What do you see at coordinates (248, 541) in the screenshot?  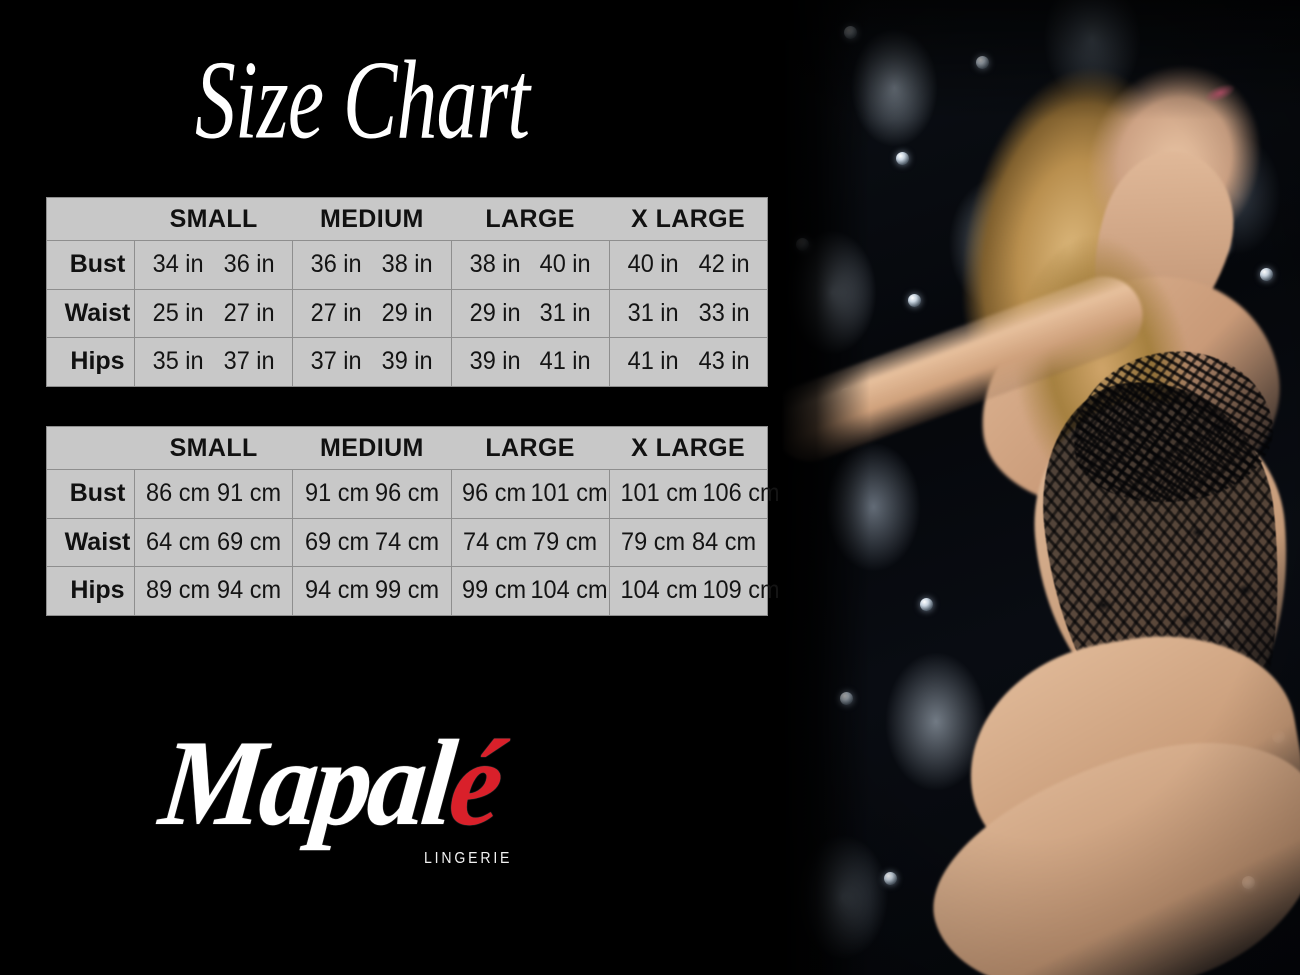 I see `measure-max: 69 cm` at bounding box center [248, 541].